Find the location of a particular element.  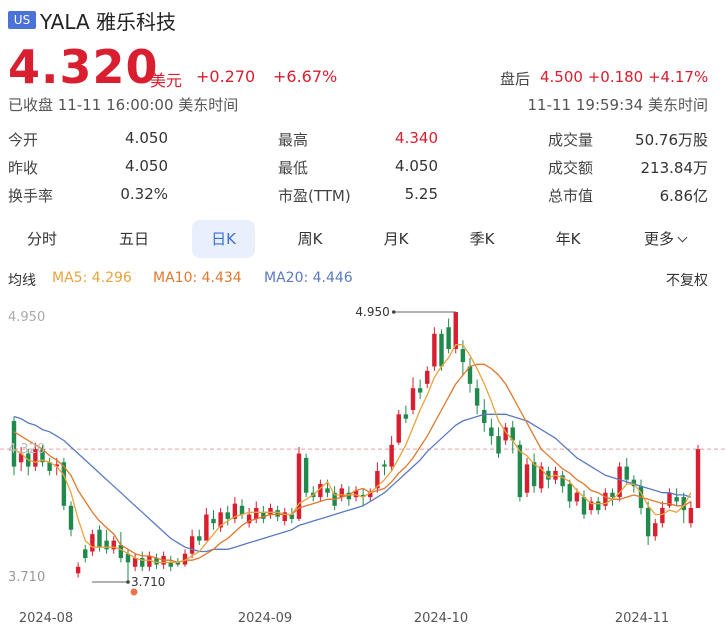

ma10-value: MA10: 4.434 is located at coordinates (197, 278).